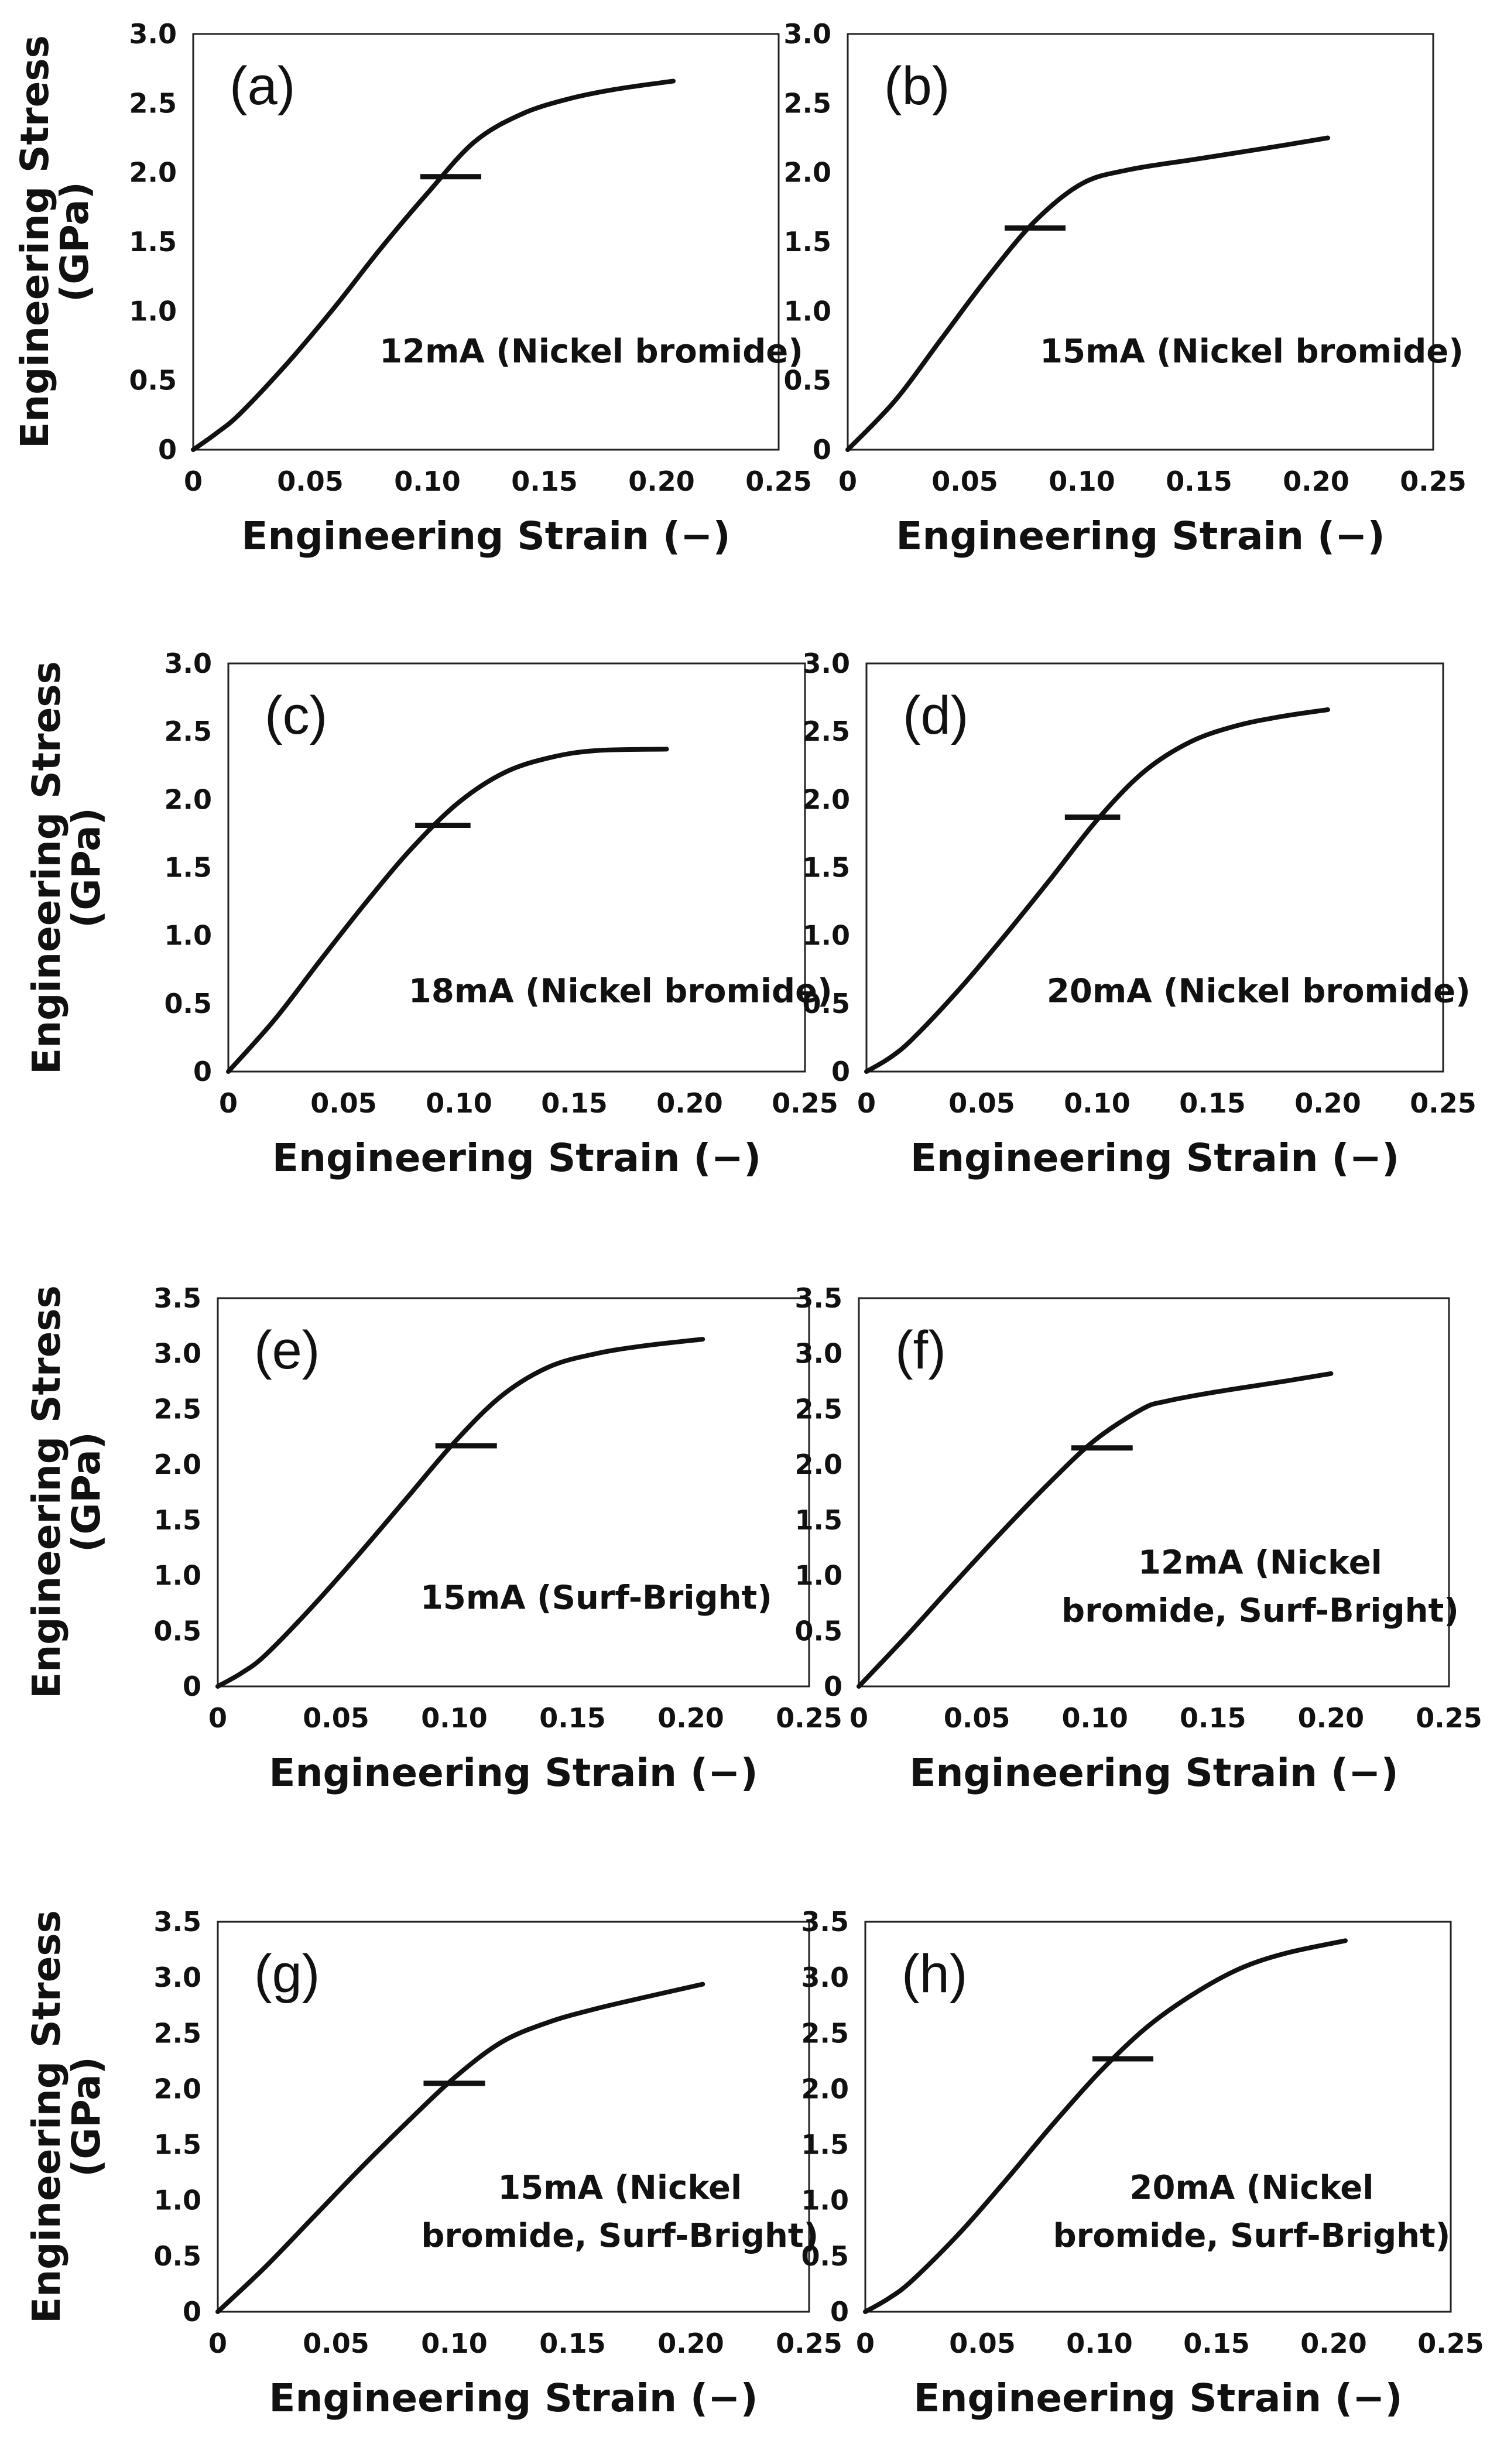 This screenshot has width=1497, height=2464. What do you see at coordinates (287, 1974) in the screenshot?
I see `panel-label: (g)` at bounding box center [287, 1974].